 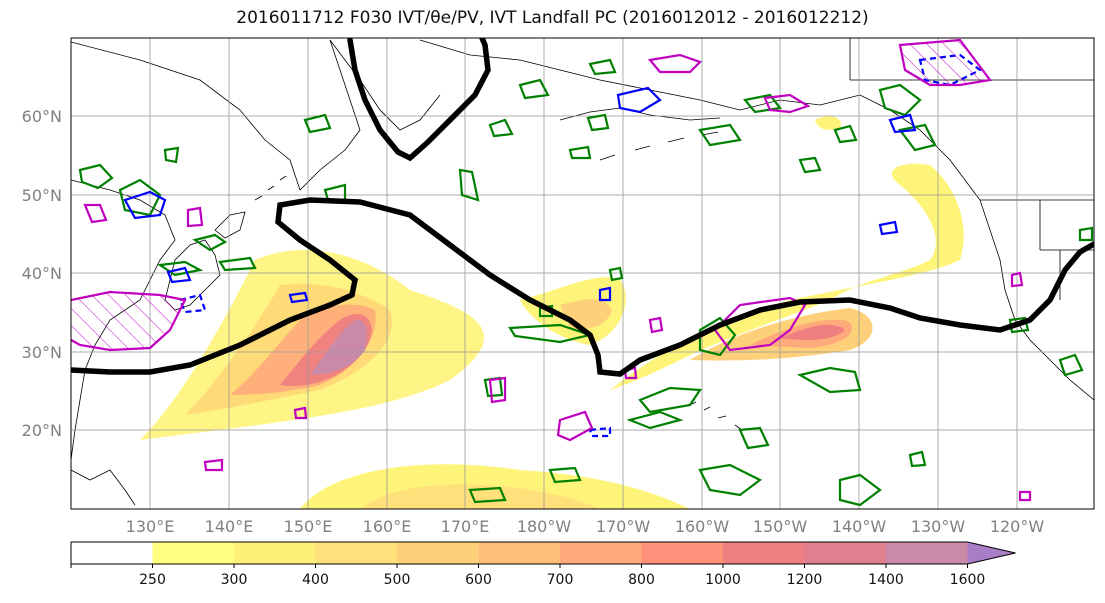 I want to click on lat-tick-label: 20°N, so click(x=42, y=430).